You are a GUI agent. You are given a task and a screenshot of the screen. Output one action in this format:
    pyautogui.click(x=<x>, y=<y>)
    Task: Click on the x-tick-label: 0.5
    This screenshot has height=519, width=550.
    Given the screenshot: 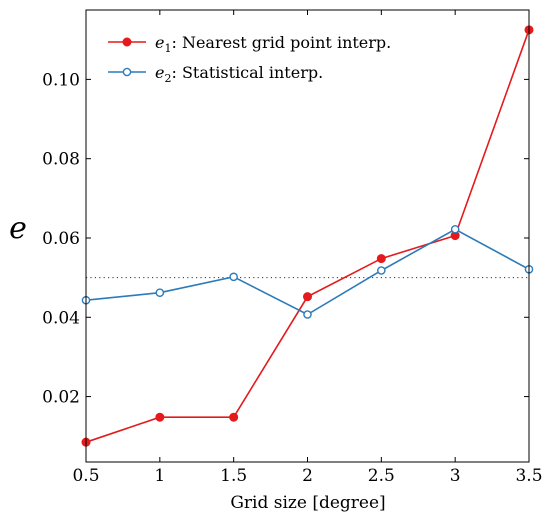 What is the action you would take?
    pyautogui.click(x=85, y=476)
    